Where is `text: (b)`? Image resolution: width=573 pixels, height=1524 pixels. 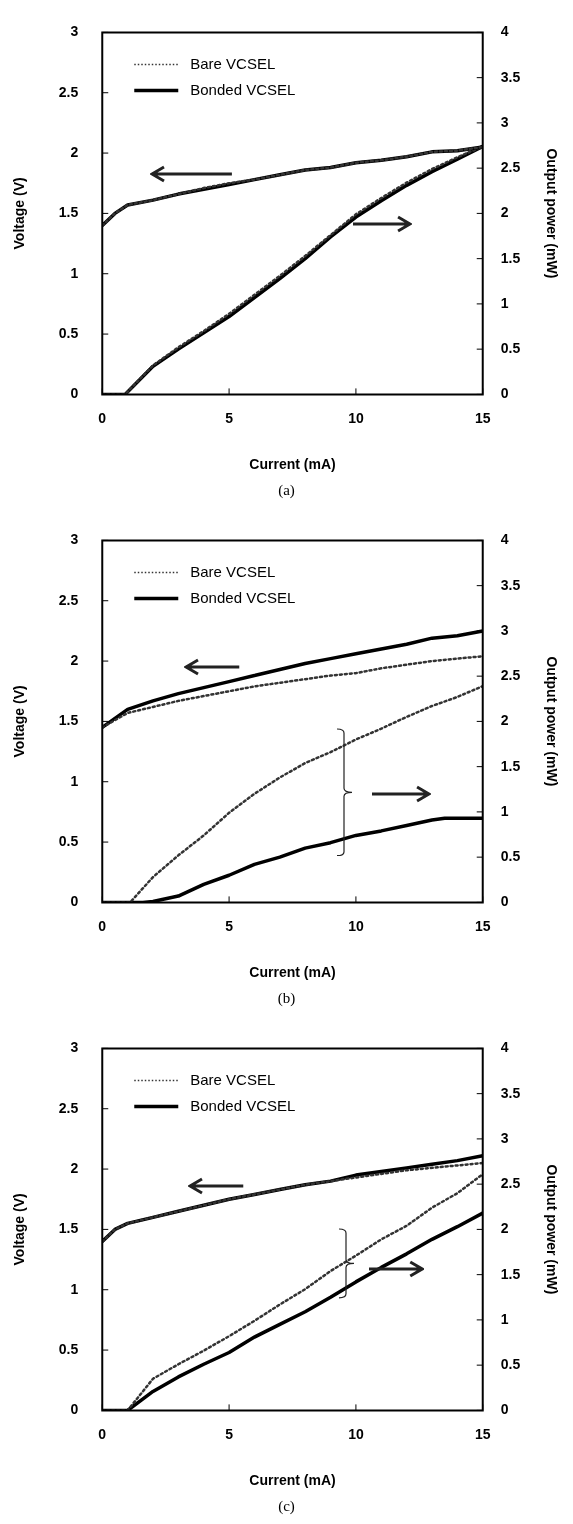 text: (b) is located at coordinates (286, 998).